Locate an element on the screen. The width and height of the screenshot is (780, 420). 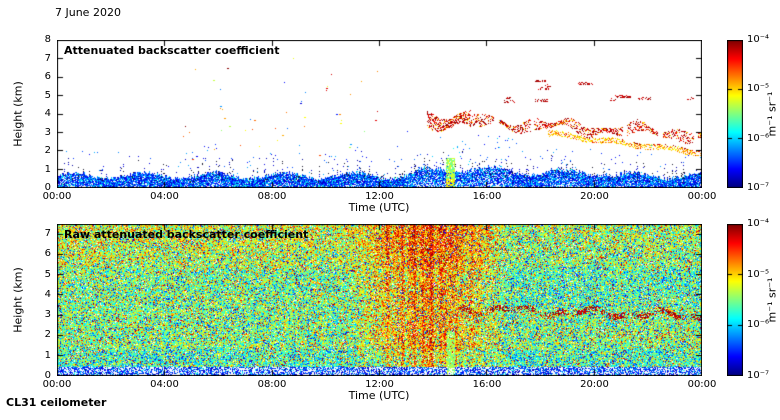
date-label: 7 June 2020 is located at coordinates (88, 12).